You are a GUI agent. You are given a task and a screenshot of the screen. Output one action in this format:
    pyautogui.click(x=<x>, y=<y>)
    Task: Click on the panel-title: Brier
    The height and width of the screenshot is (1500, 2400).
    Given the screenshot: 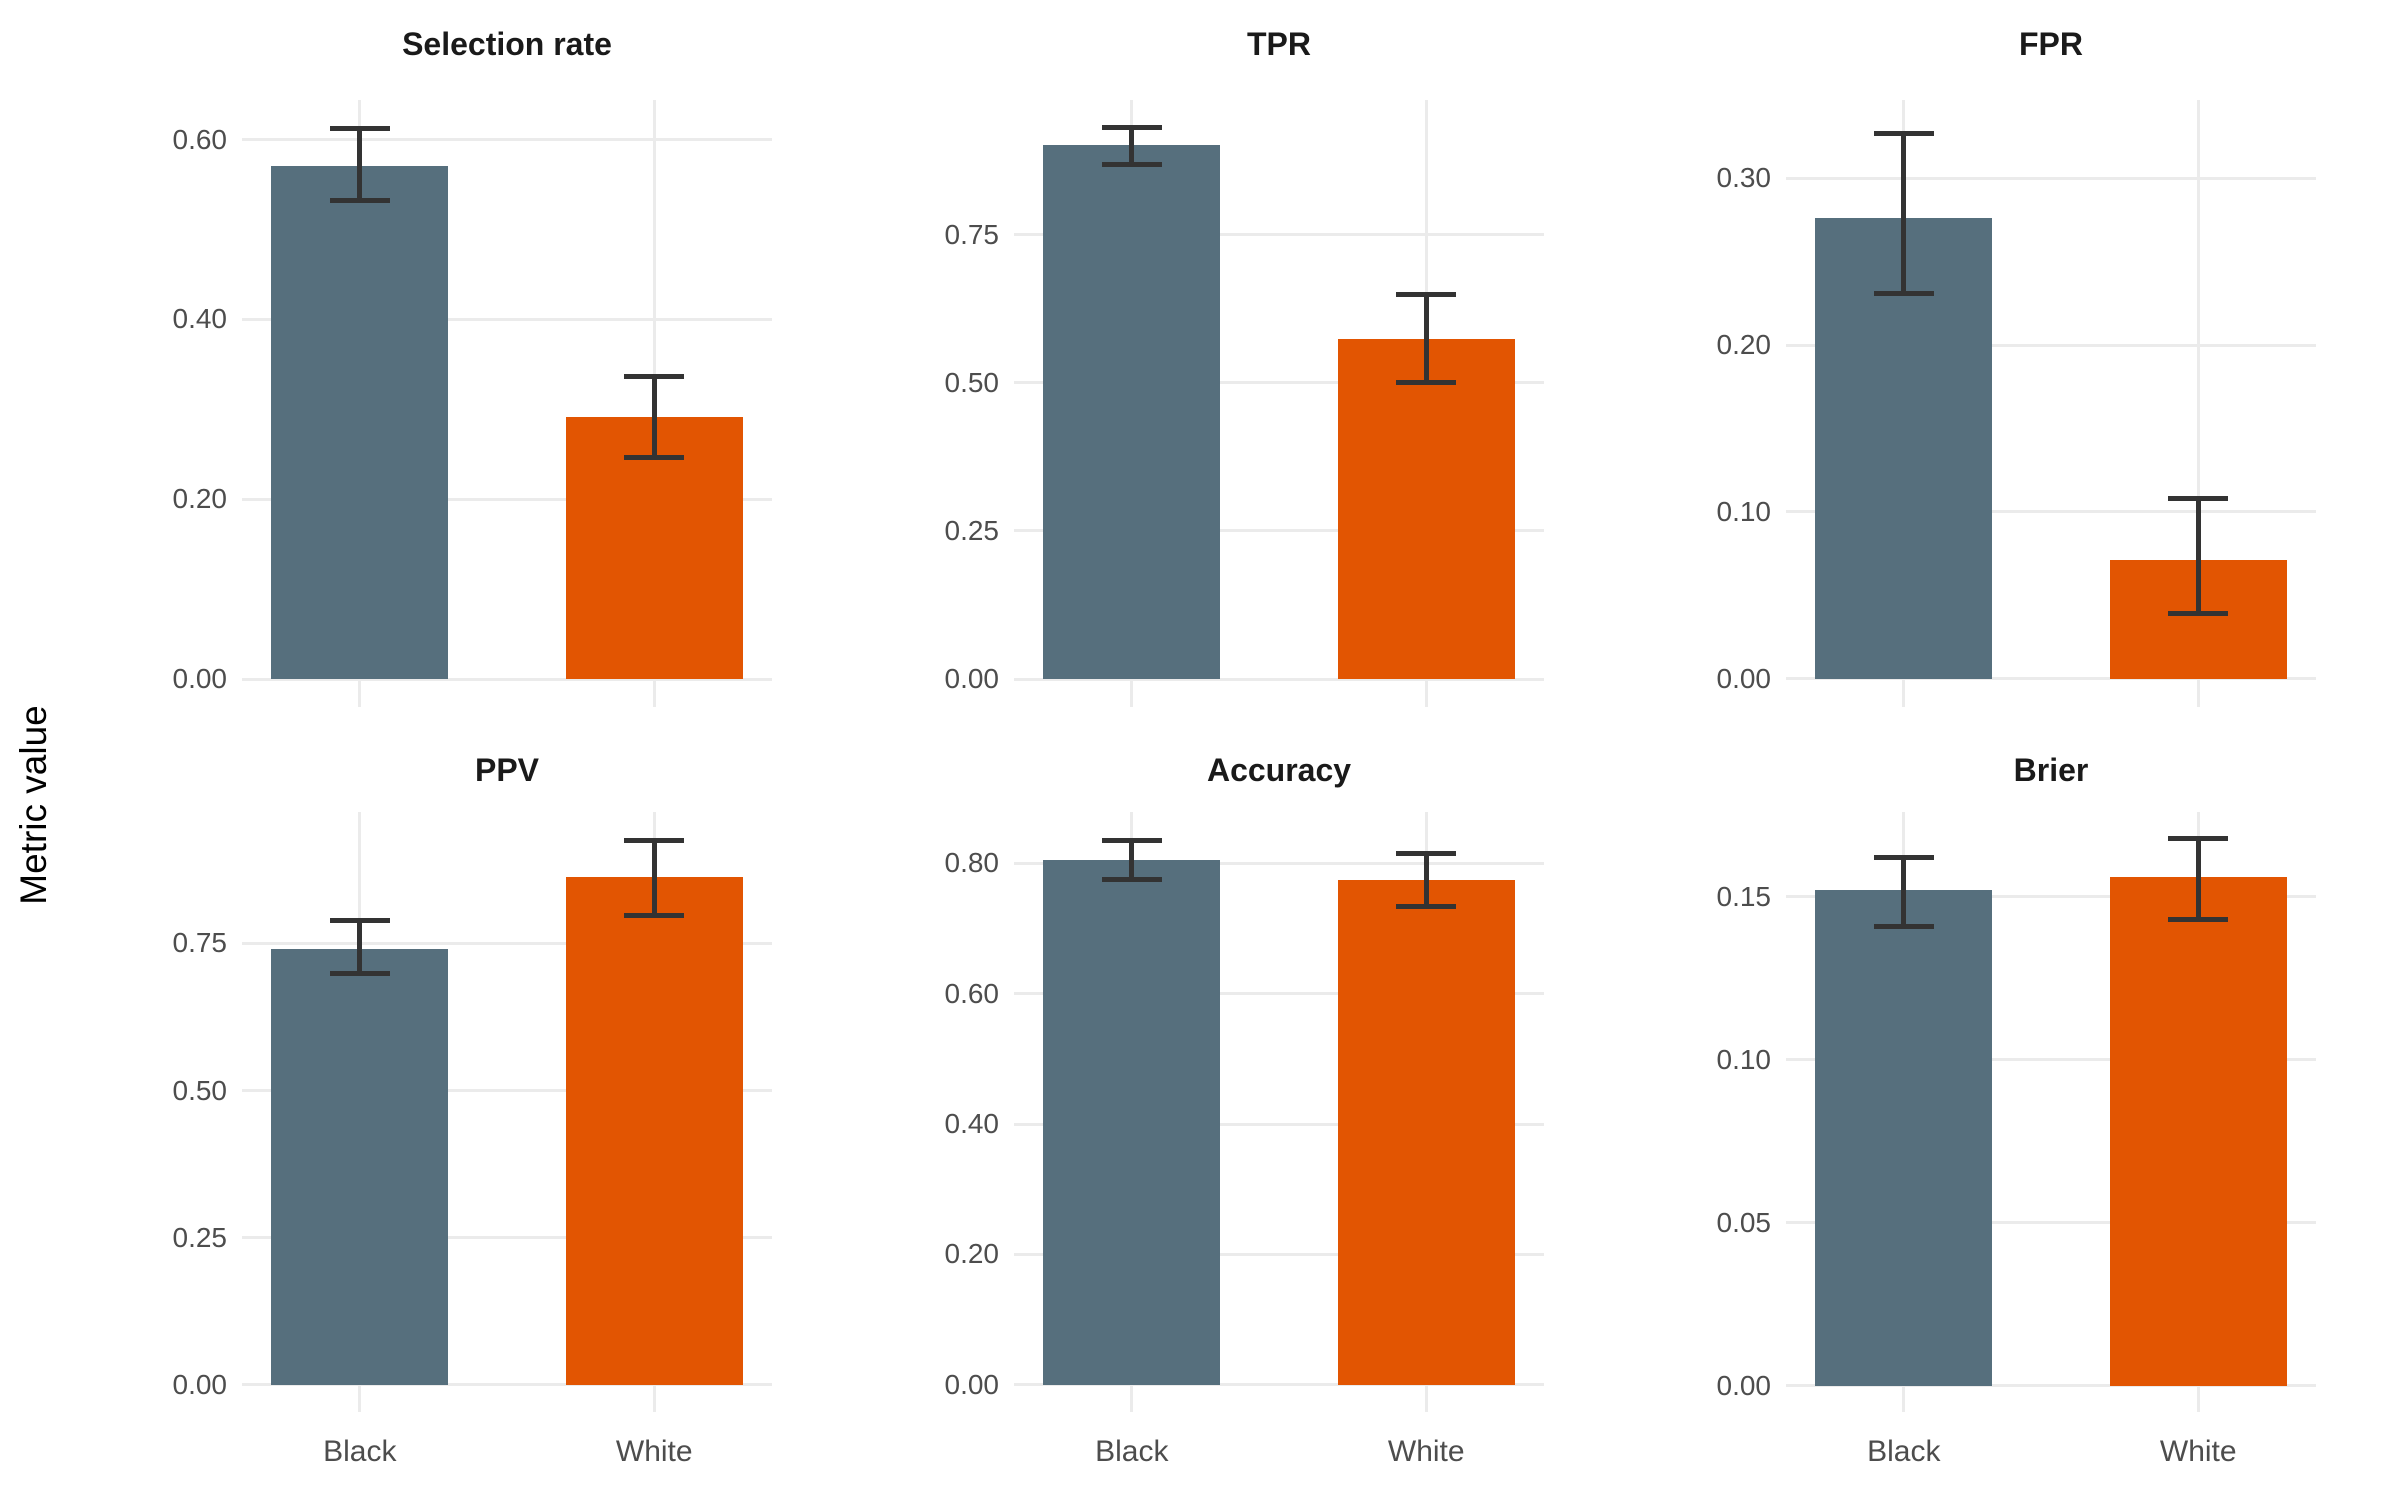 What is the action you would take?
    pyautogui.click(x=2051, y=770)
    